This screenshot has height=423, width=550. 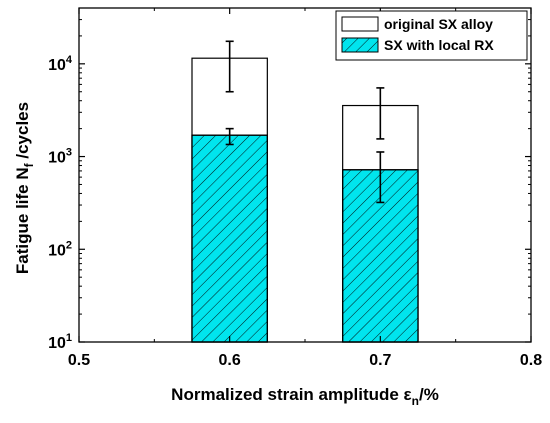 What do you see at coordinates (79, 360) in the screenshot?
I see `x-tick-label-0: 0.5` at bounding box center [79, 360].